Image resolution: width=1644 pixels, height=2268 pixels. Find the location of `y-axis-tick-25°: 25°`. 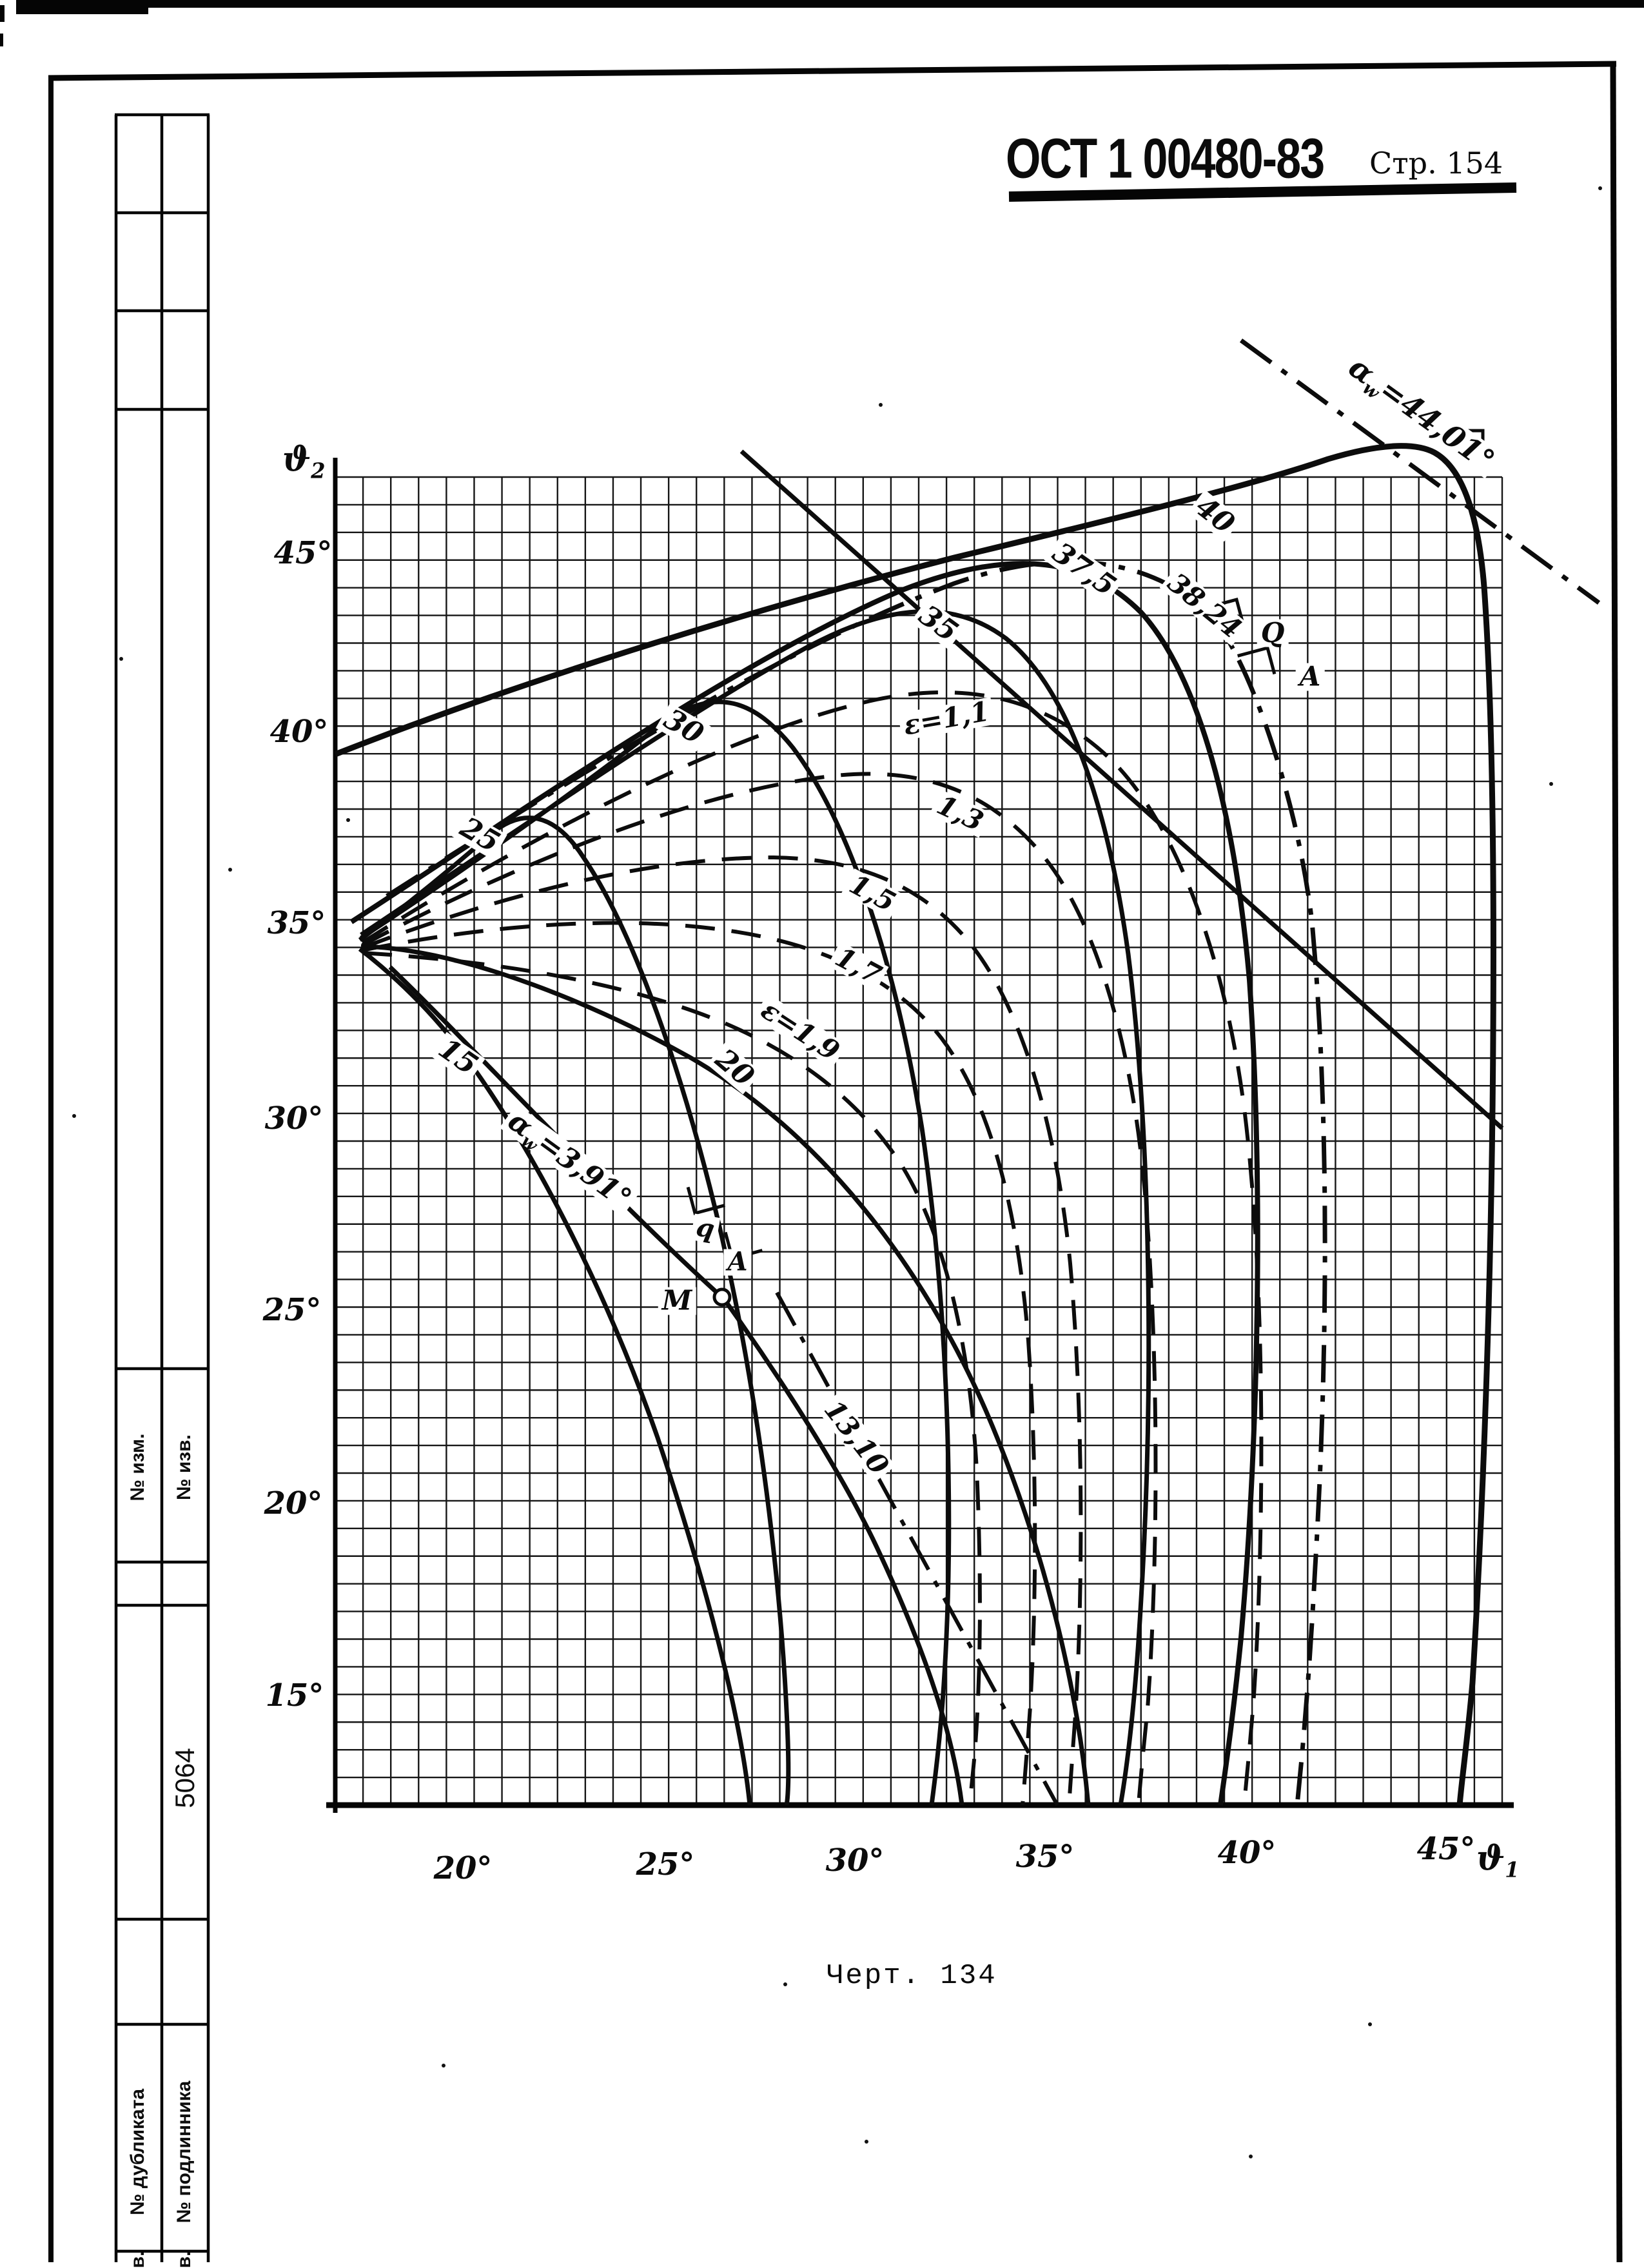

y-axis-tick-25°: 25° is located at coordinates (292, 1310).